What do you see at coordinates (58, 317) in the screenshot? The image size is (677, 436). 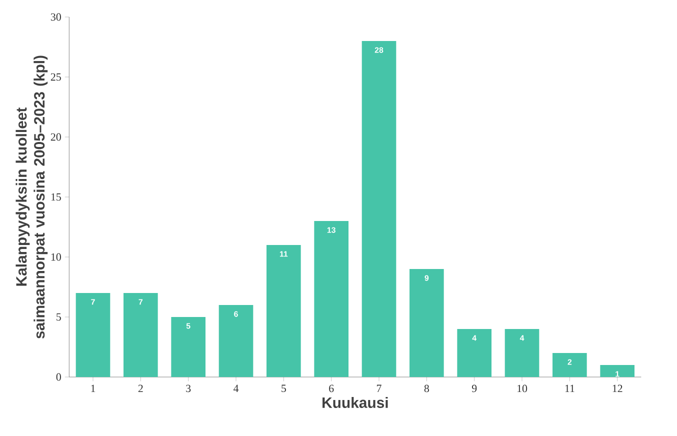 I see `y-tick-label: 5` at bounding box center [58, 317].